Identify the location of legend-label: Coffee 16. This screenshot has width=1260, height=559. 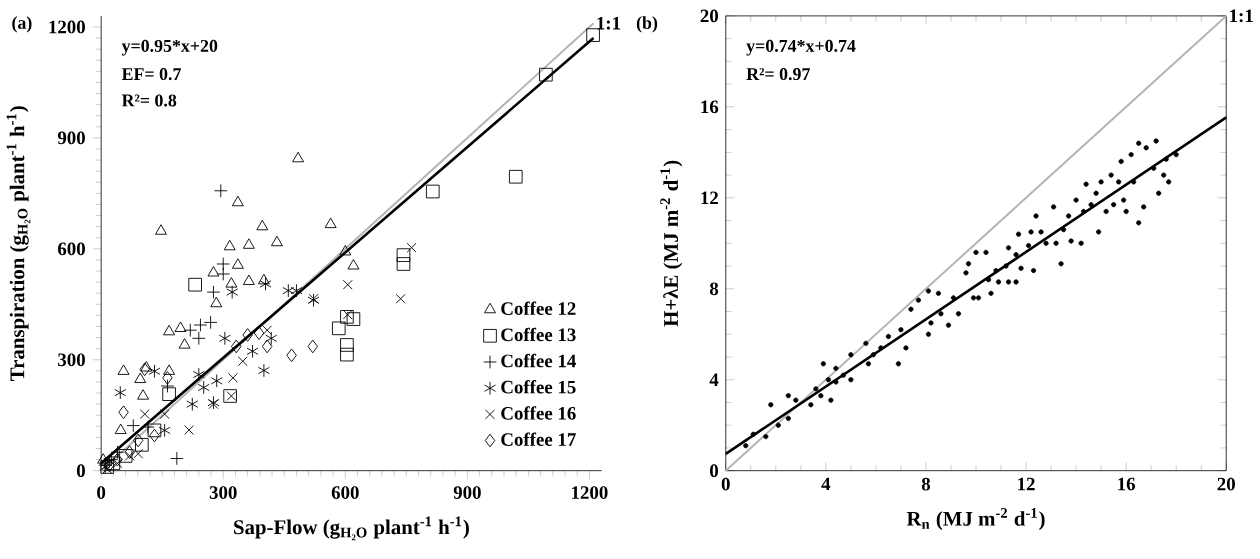
(538, 413).